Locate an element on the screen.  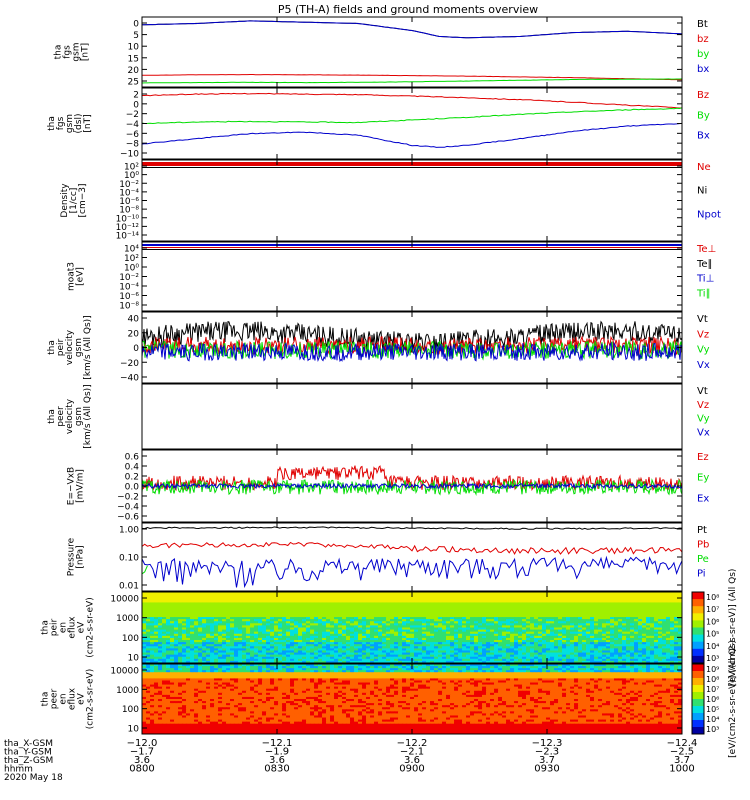
y-tick-label: 0.01 is located at coordinates (129, 587).